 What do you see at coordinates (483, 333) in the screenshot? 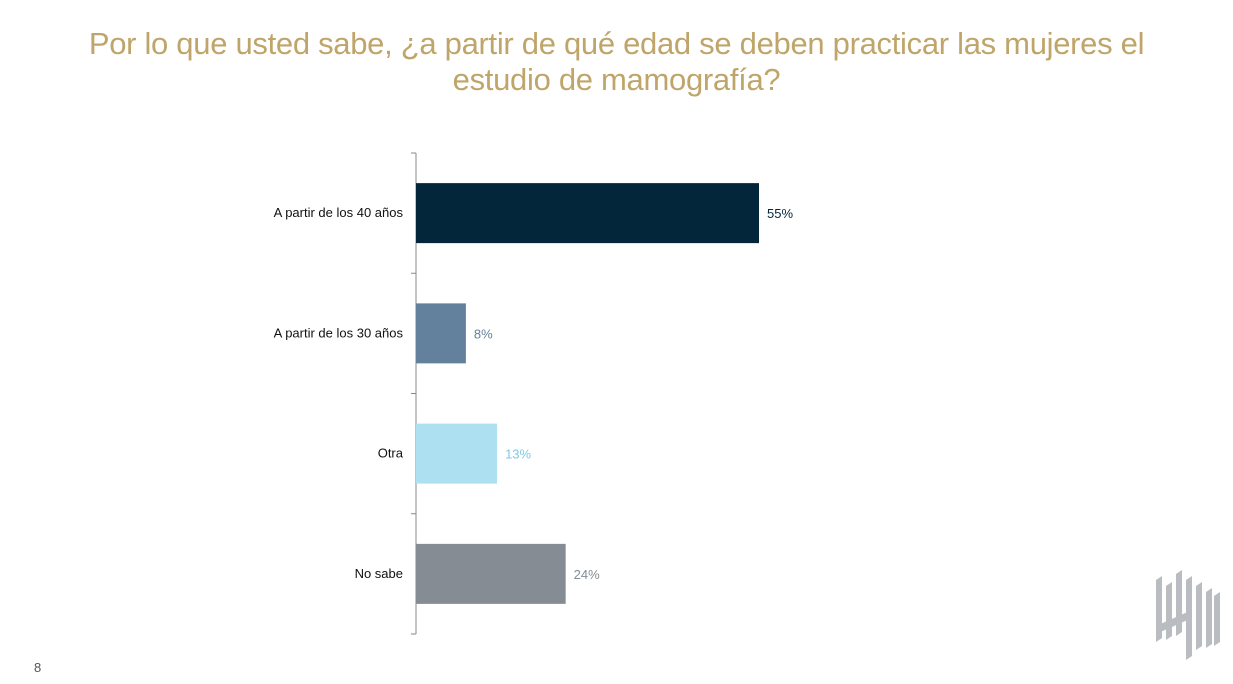
I see `data-label: 8%` at bounding box center [483, 333].